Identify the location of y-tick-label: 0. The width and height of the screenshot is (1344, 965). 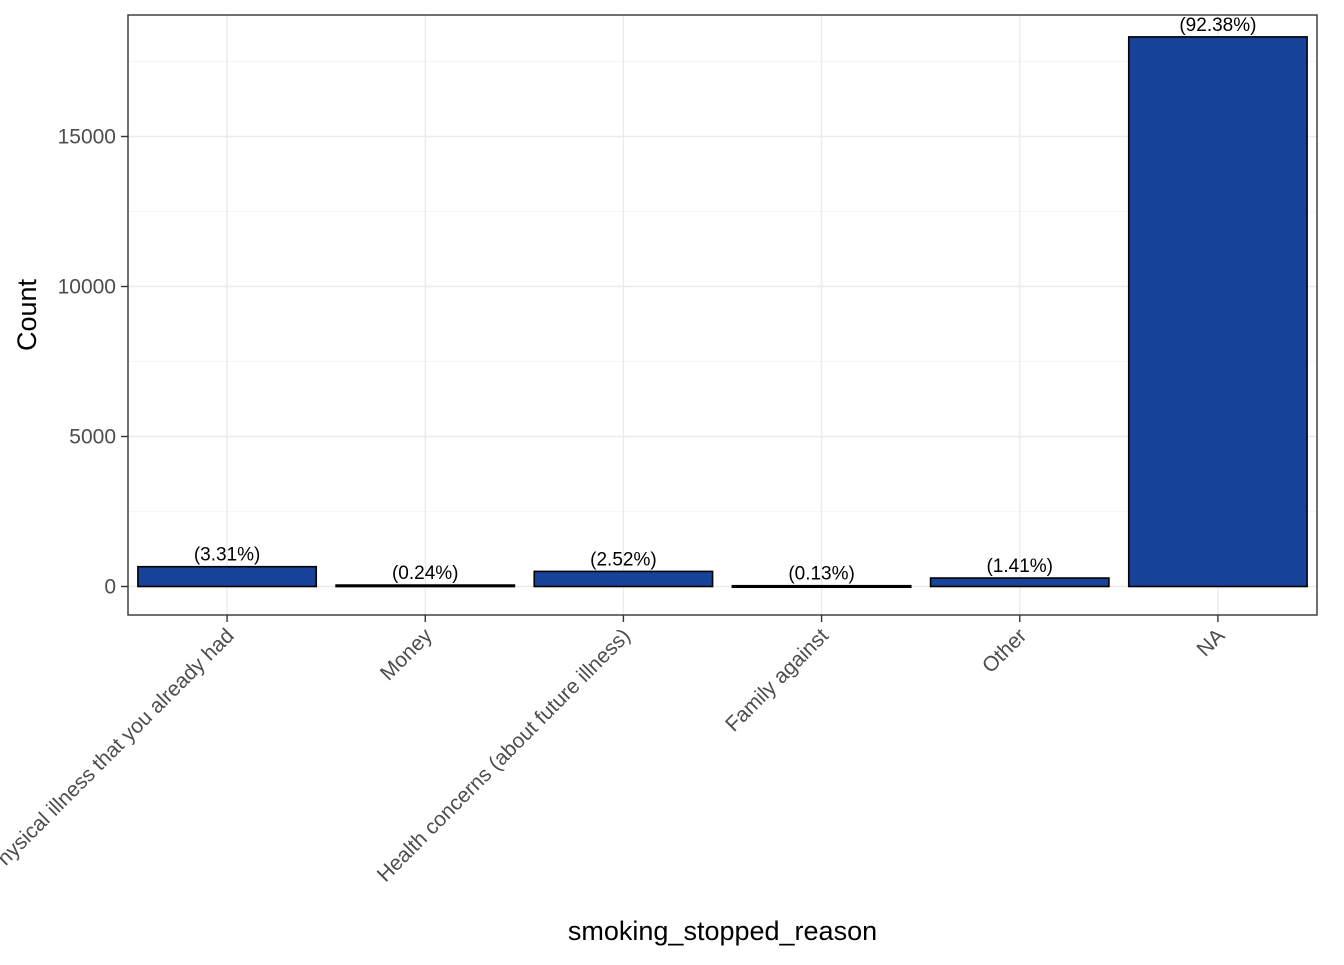
(110, 587).